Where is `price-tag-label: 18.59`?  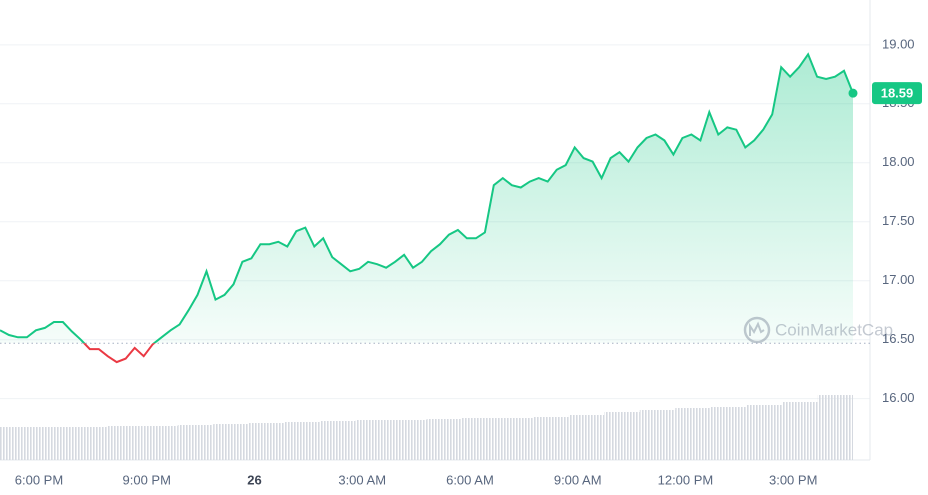 price-tag-label: 18.59 is located at coordinates (897, 93).